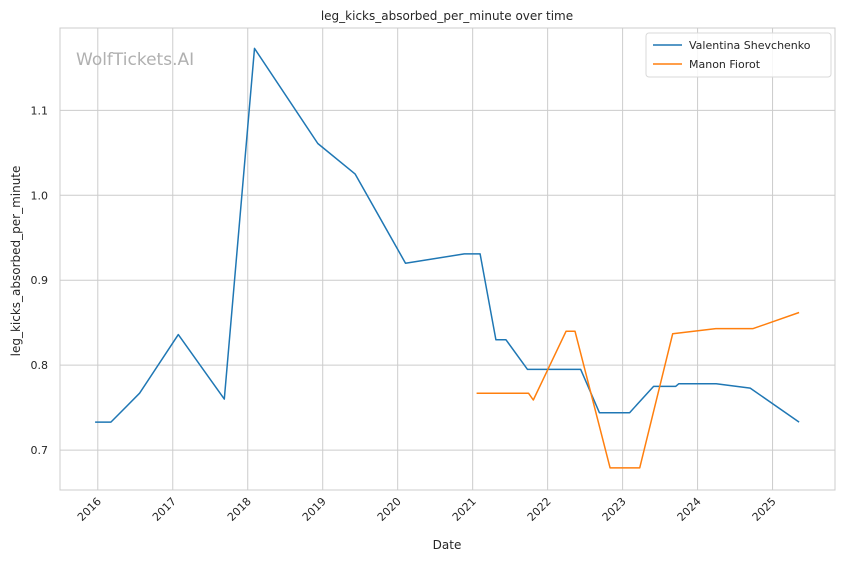 This screenshot has width=844, height=561. I want to click on legend: Valentina Shevchenko Manon Fiorot, so click(738, 55).